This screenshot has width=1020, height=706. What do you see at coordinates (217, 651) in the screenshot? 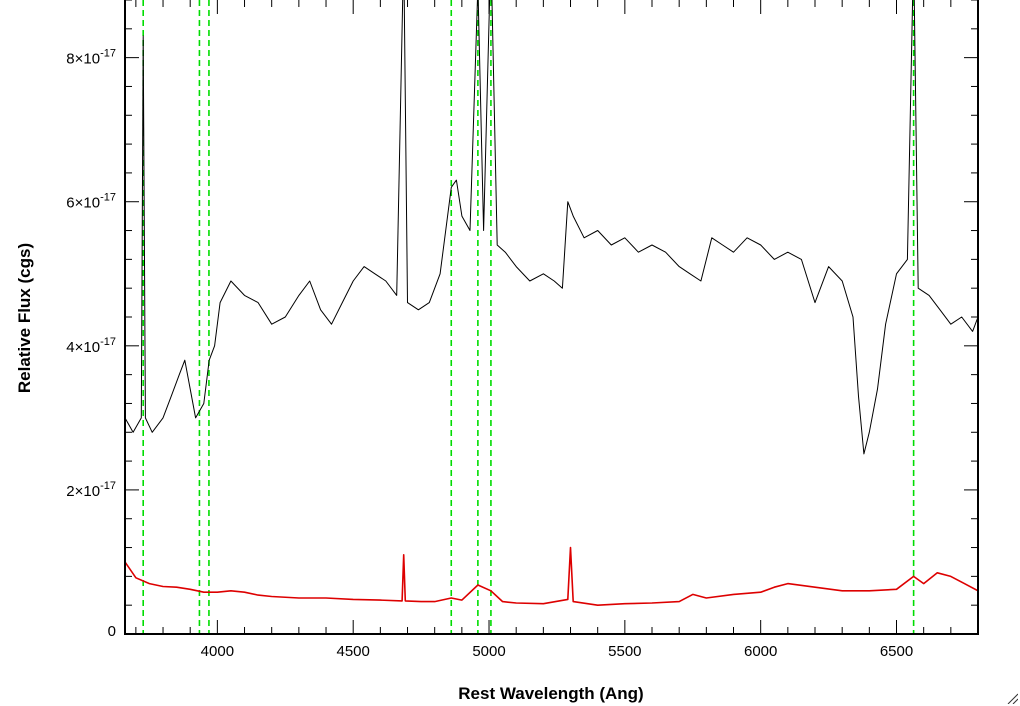
I see `x-tick-label: 4000` at bounding box center [217, 651].